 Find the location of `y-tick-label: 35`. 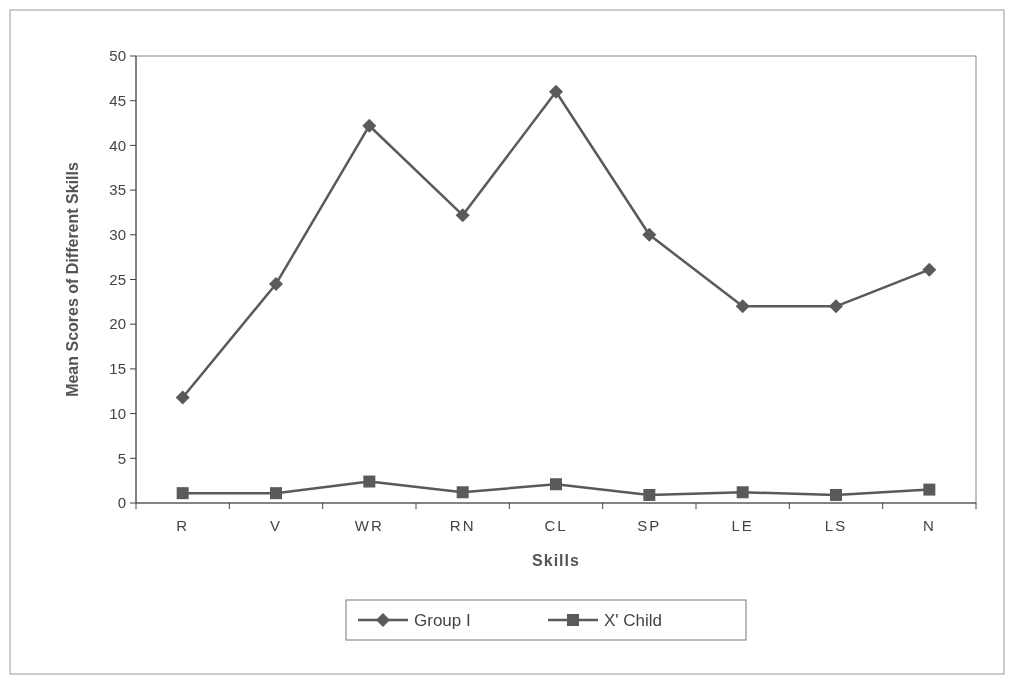

y-tick-label: 35 is located at coordinates (117, 190).